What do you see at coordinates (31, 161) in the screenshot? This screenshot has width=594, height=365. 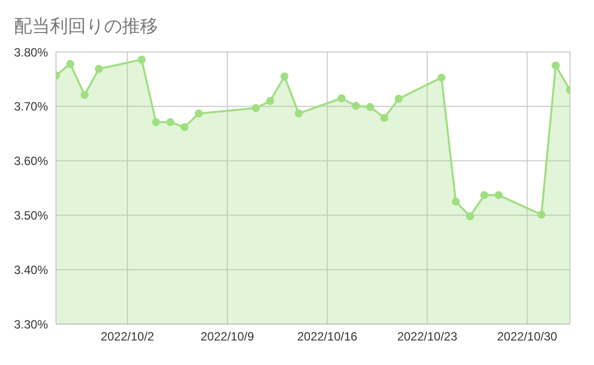 I see `y-tick-label: 3.60%` at bounding box center [31, 161].